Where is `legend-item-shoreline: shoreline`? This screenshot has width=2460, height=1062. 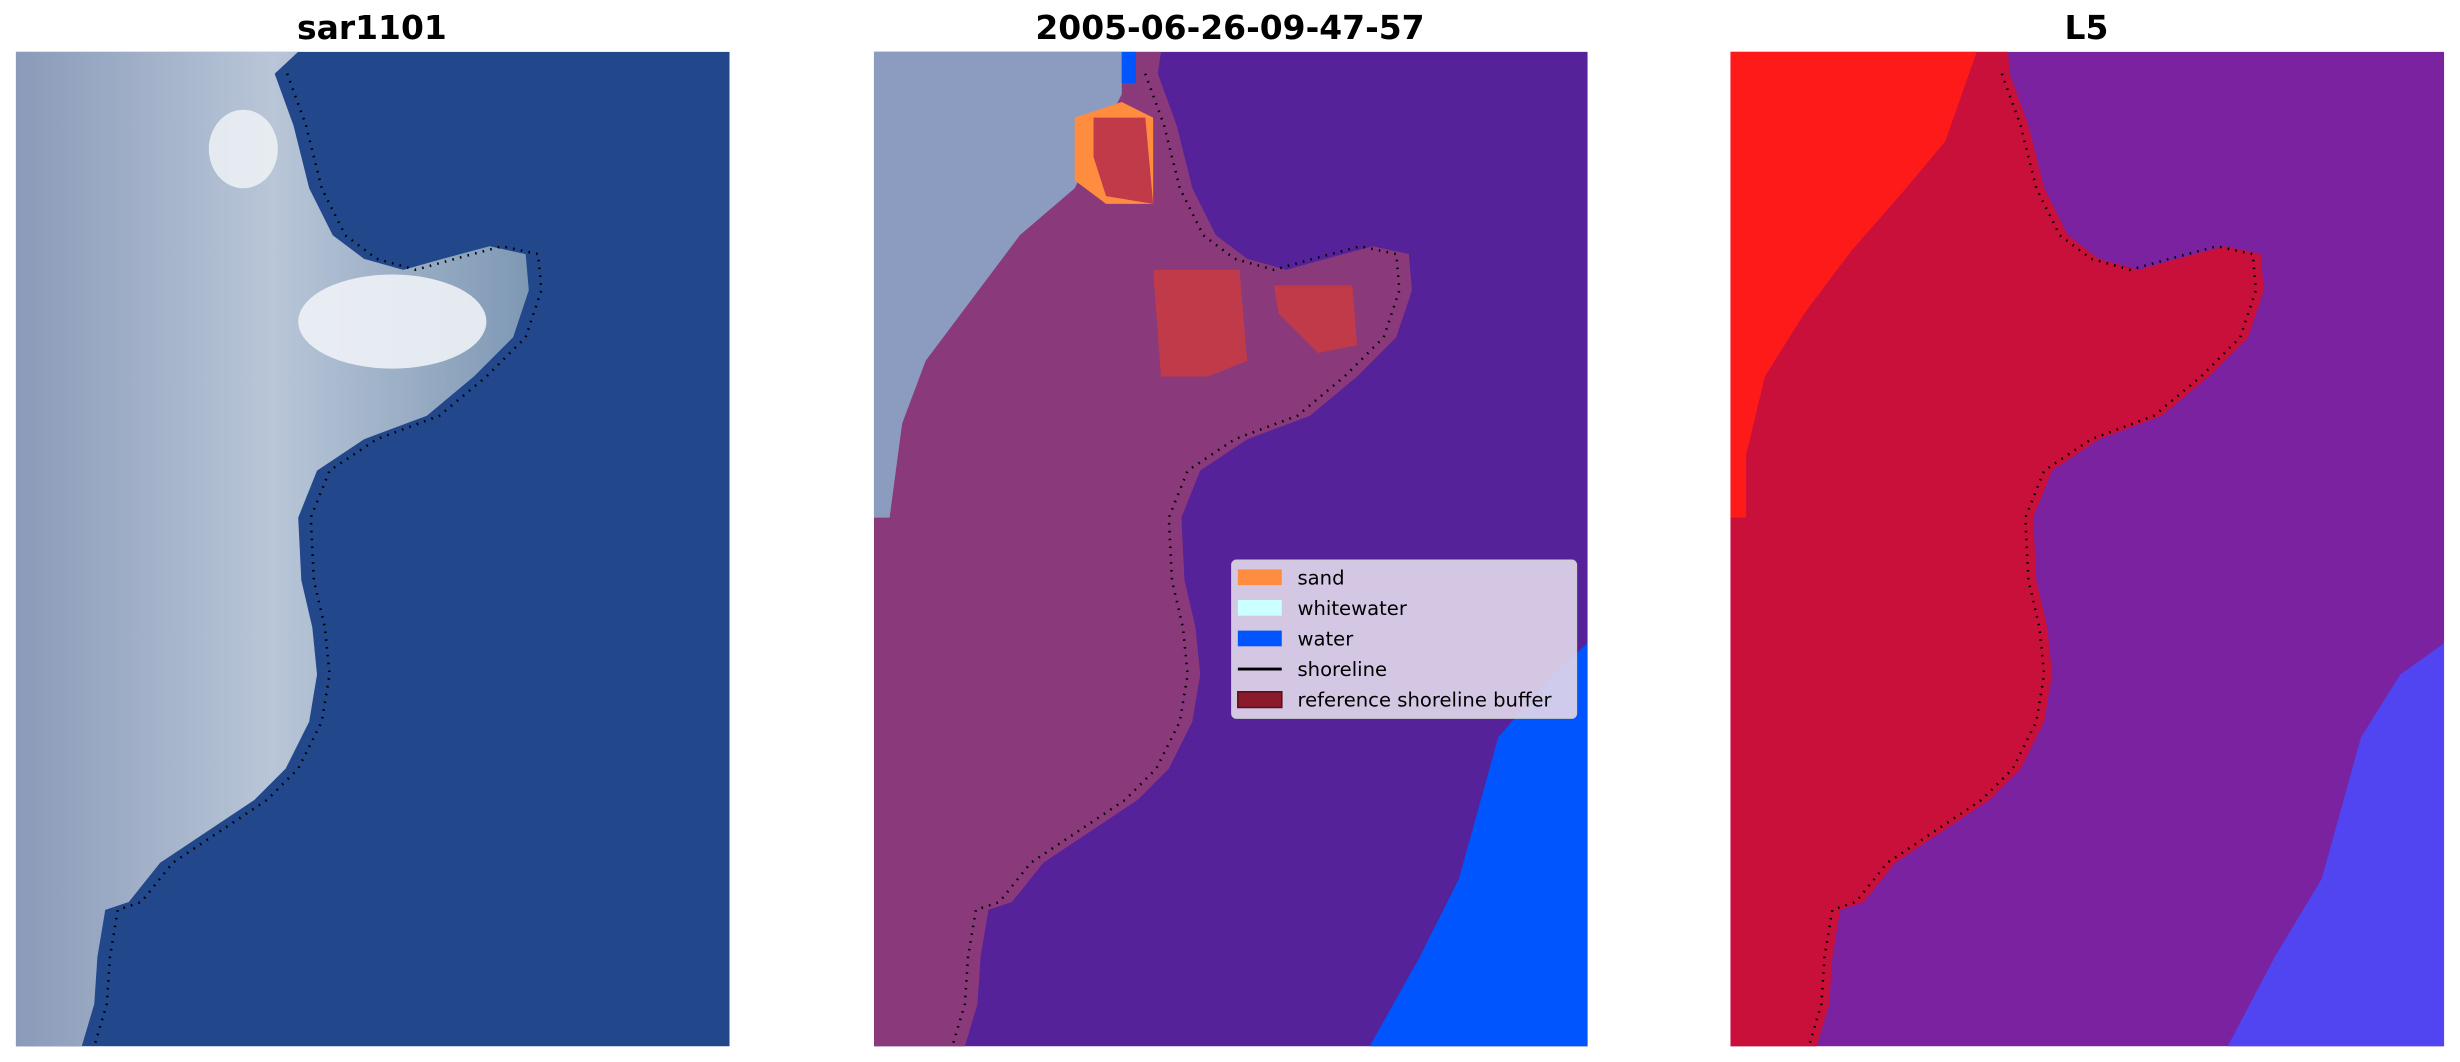 legend-item-shoreline: shoreline is located at coordinates (1312, 669).